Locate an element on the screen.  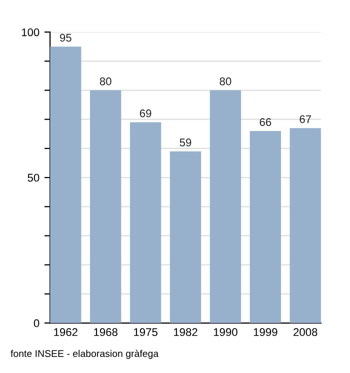
x-tick-label: 1962 is located at coordinates (66, 332).